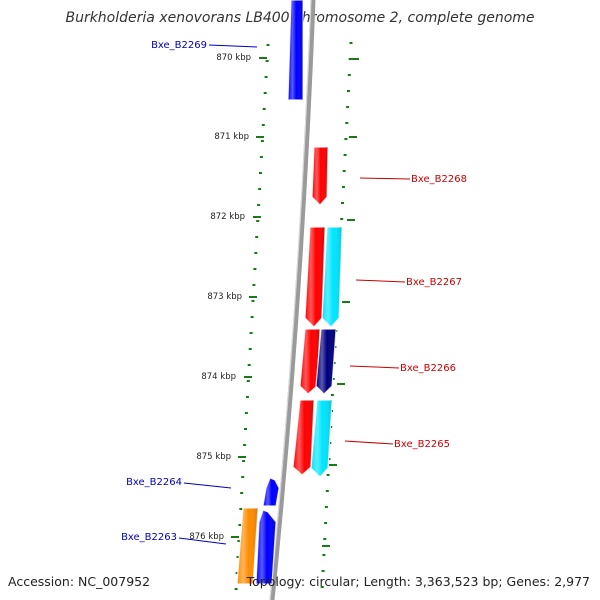 This screenshot has height=600, width=600. I want to click on gene-label: Bxe_B2263, so click(149, 537).